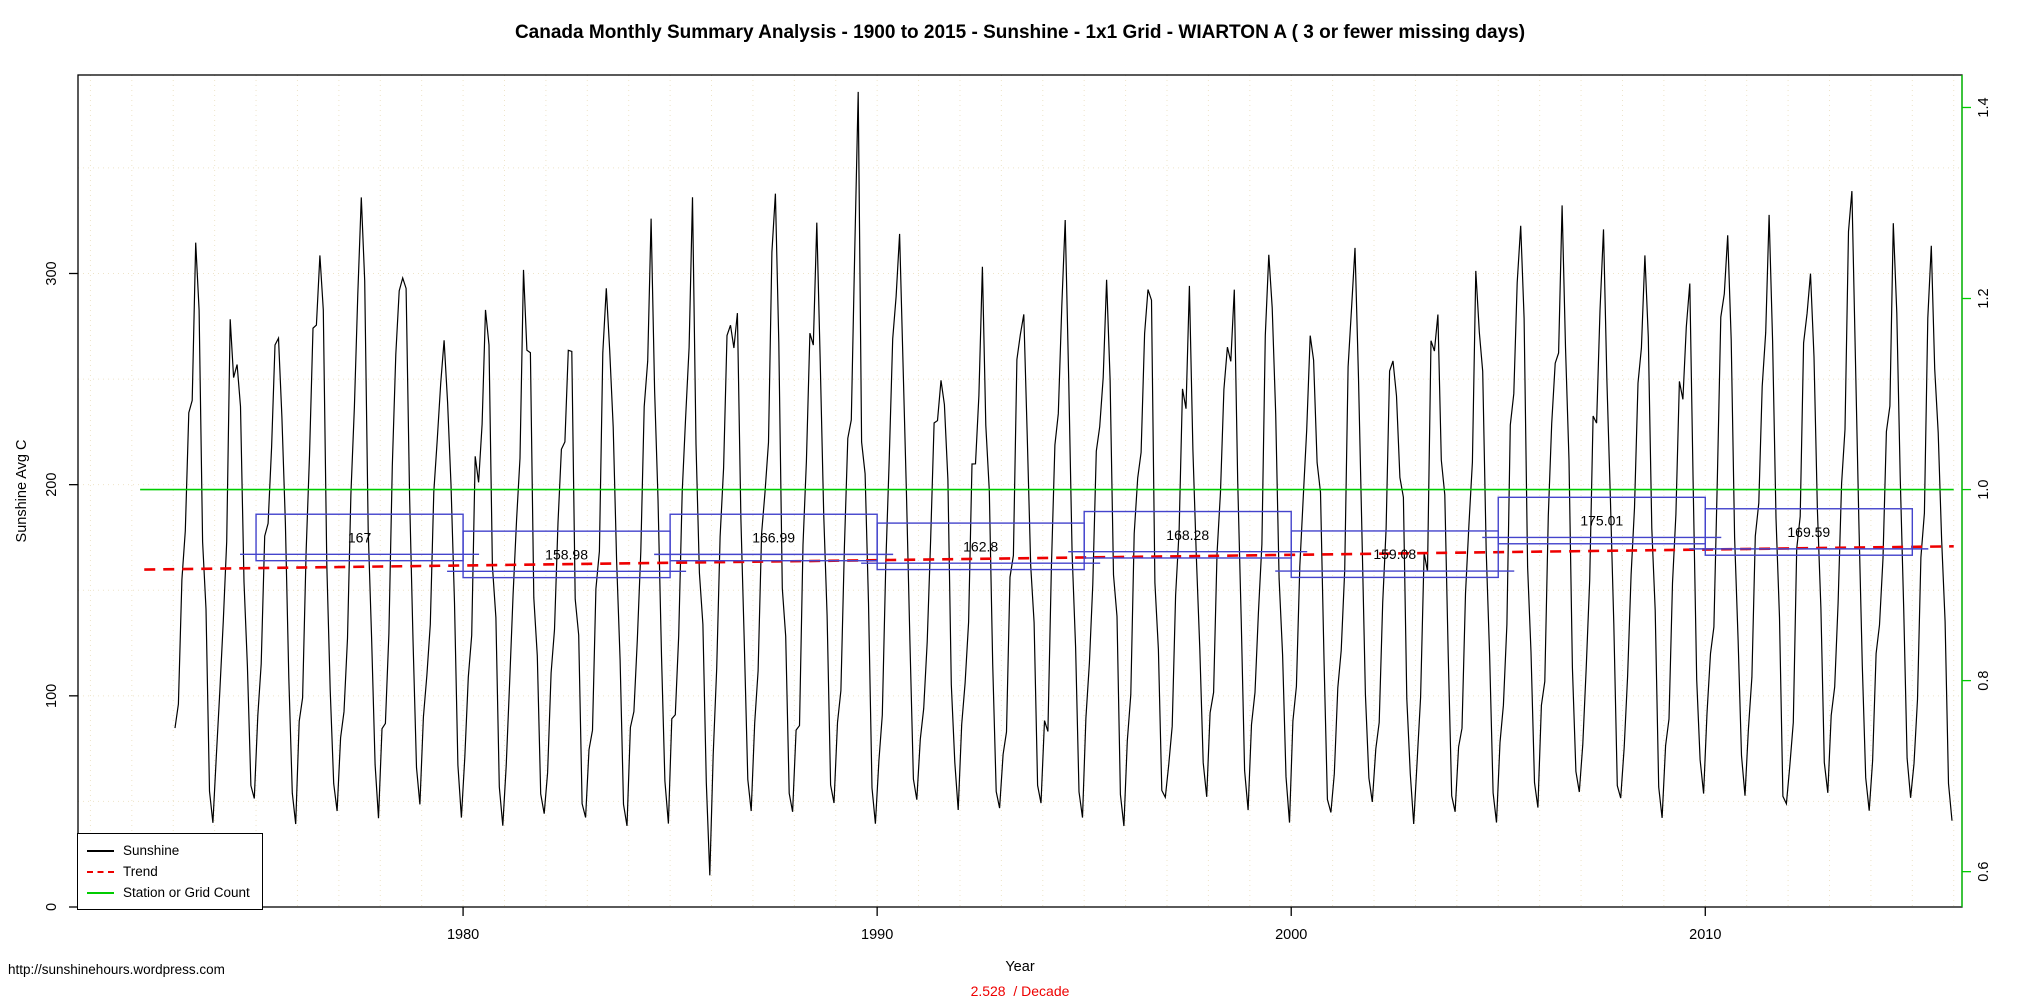  What do you see at coordinates (360, 537) in the screenshot?
I see `pentad-mean-label: 167` at bounding box center [360, 537].